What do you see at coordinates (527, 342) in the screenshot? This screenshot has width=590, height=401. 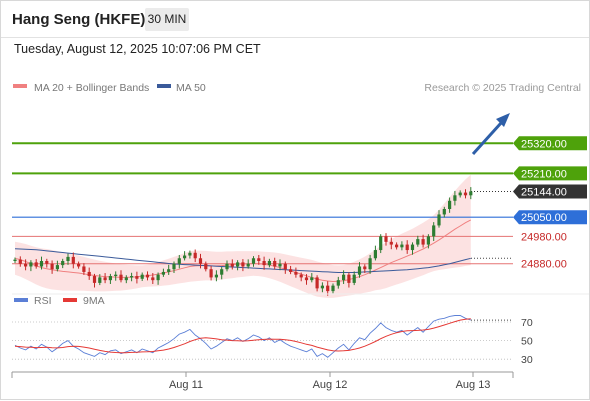 I see `rsi-tick-label: 50` at bounding box center [527, 342].